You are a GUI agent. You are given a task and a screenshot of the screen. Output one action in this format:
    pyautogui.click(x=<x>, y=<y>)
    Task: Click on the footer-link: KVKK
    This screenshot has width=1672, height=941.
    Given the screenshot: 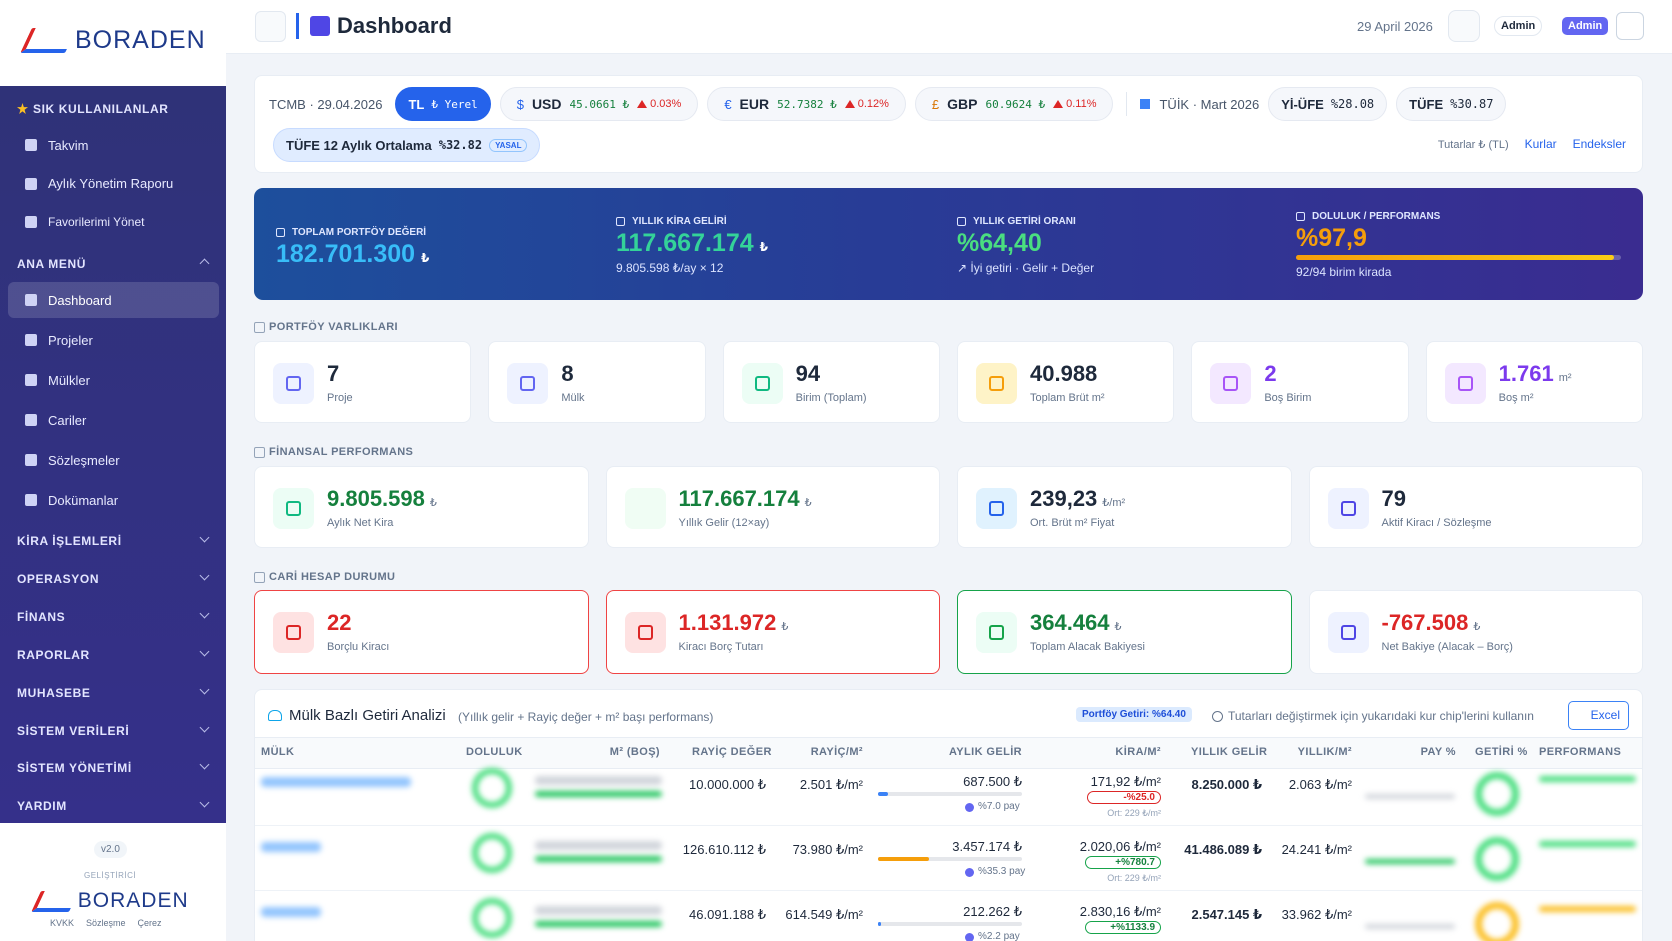 What is the action you would take?
    pyautogui.click(x=62, y=923)
    